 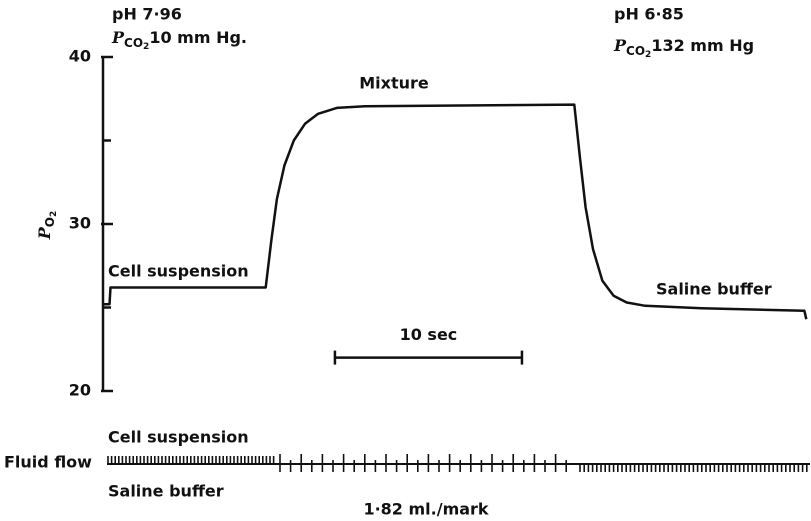 I want to click on right-pco2: PCO2132 mm Hg, so click(x=683, y=48).